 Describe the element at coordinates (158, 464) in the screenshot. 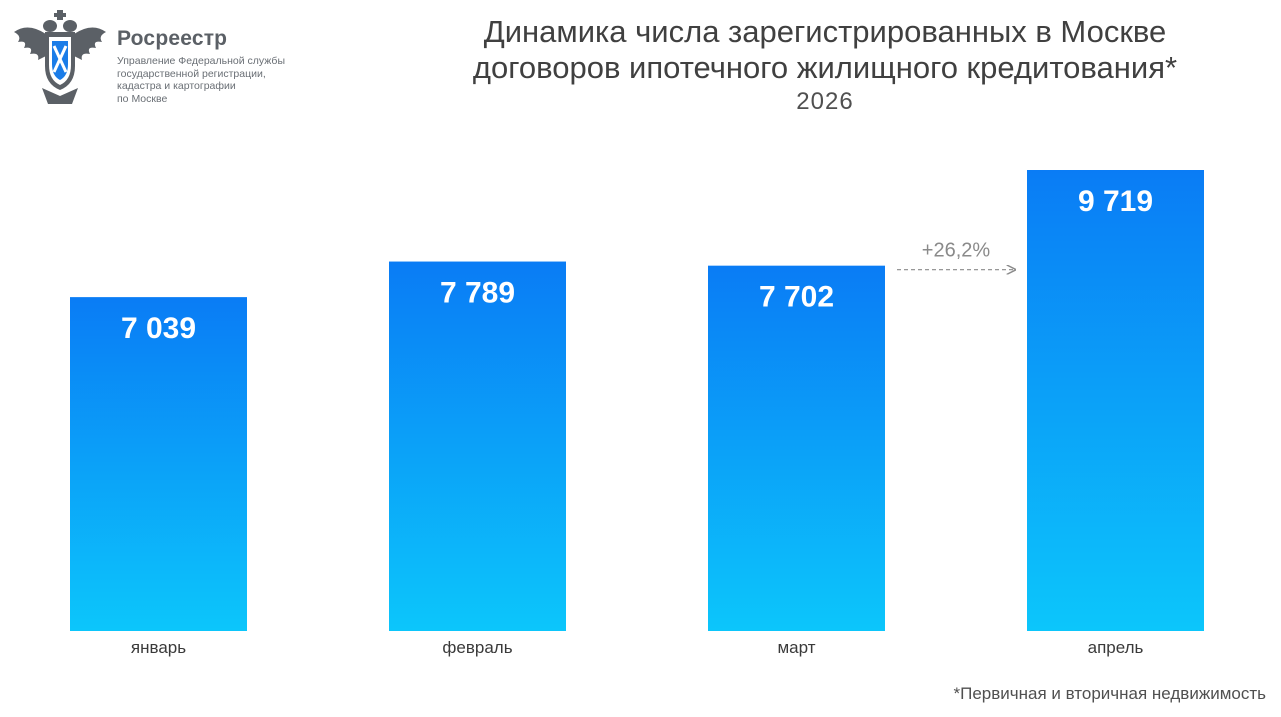

I see `bar-январь` at that location.